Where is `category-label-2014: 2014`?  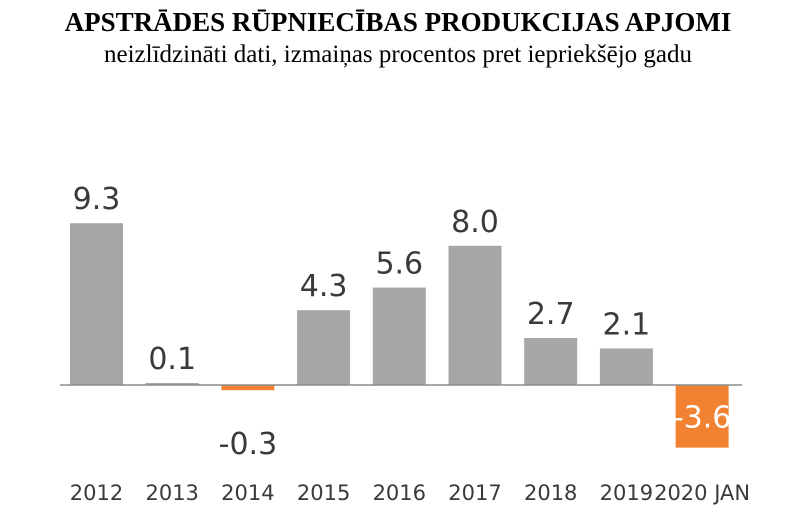
category-label-2014: 2014 is located at coordinates (247, 493).